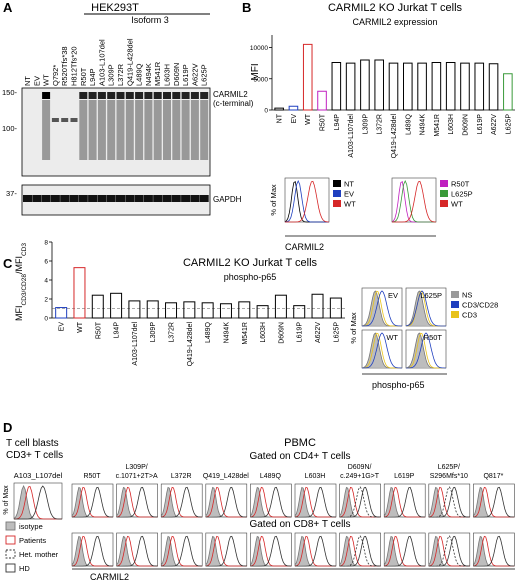  I want to click on legend-label: NS, so click(467, 295).